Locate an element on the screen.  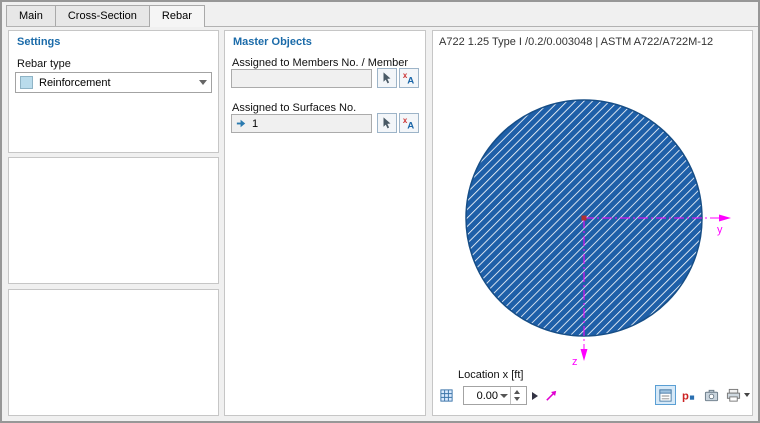
location-grid-button is located at coordinates (446, 395).